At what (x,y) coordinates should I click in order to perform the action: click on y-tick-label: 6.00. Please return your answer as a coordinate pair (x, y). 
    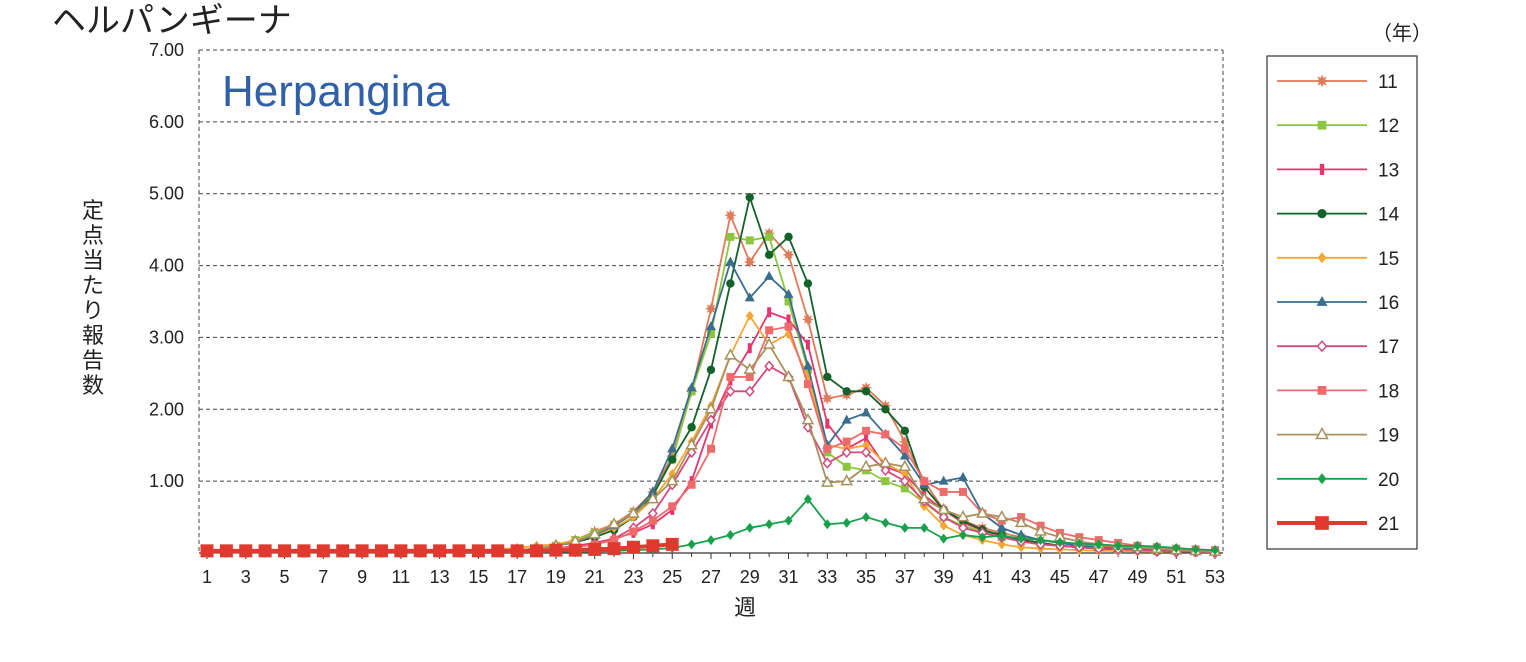
    Looking at the image, I should click on (166, 122).